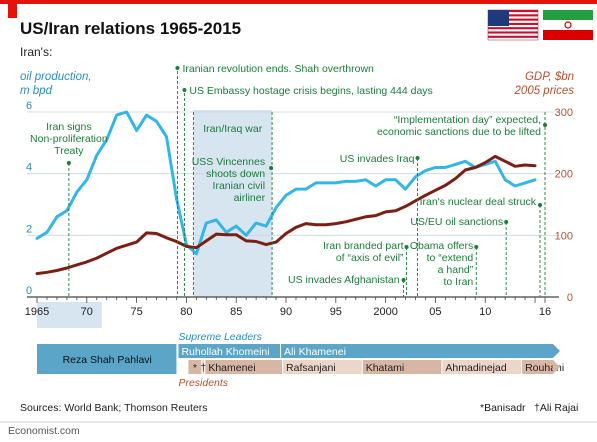 The image size is (597, 442). What do you see at coordinates (458, 282) in the screenshot?
I see `annotation-obama-offers: to Iran` at bounding box center [458, 282].